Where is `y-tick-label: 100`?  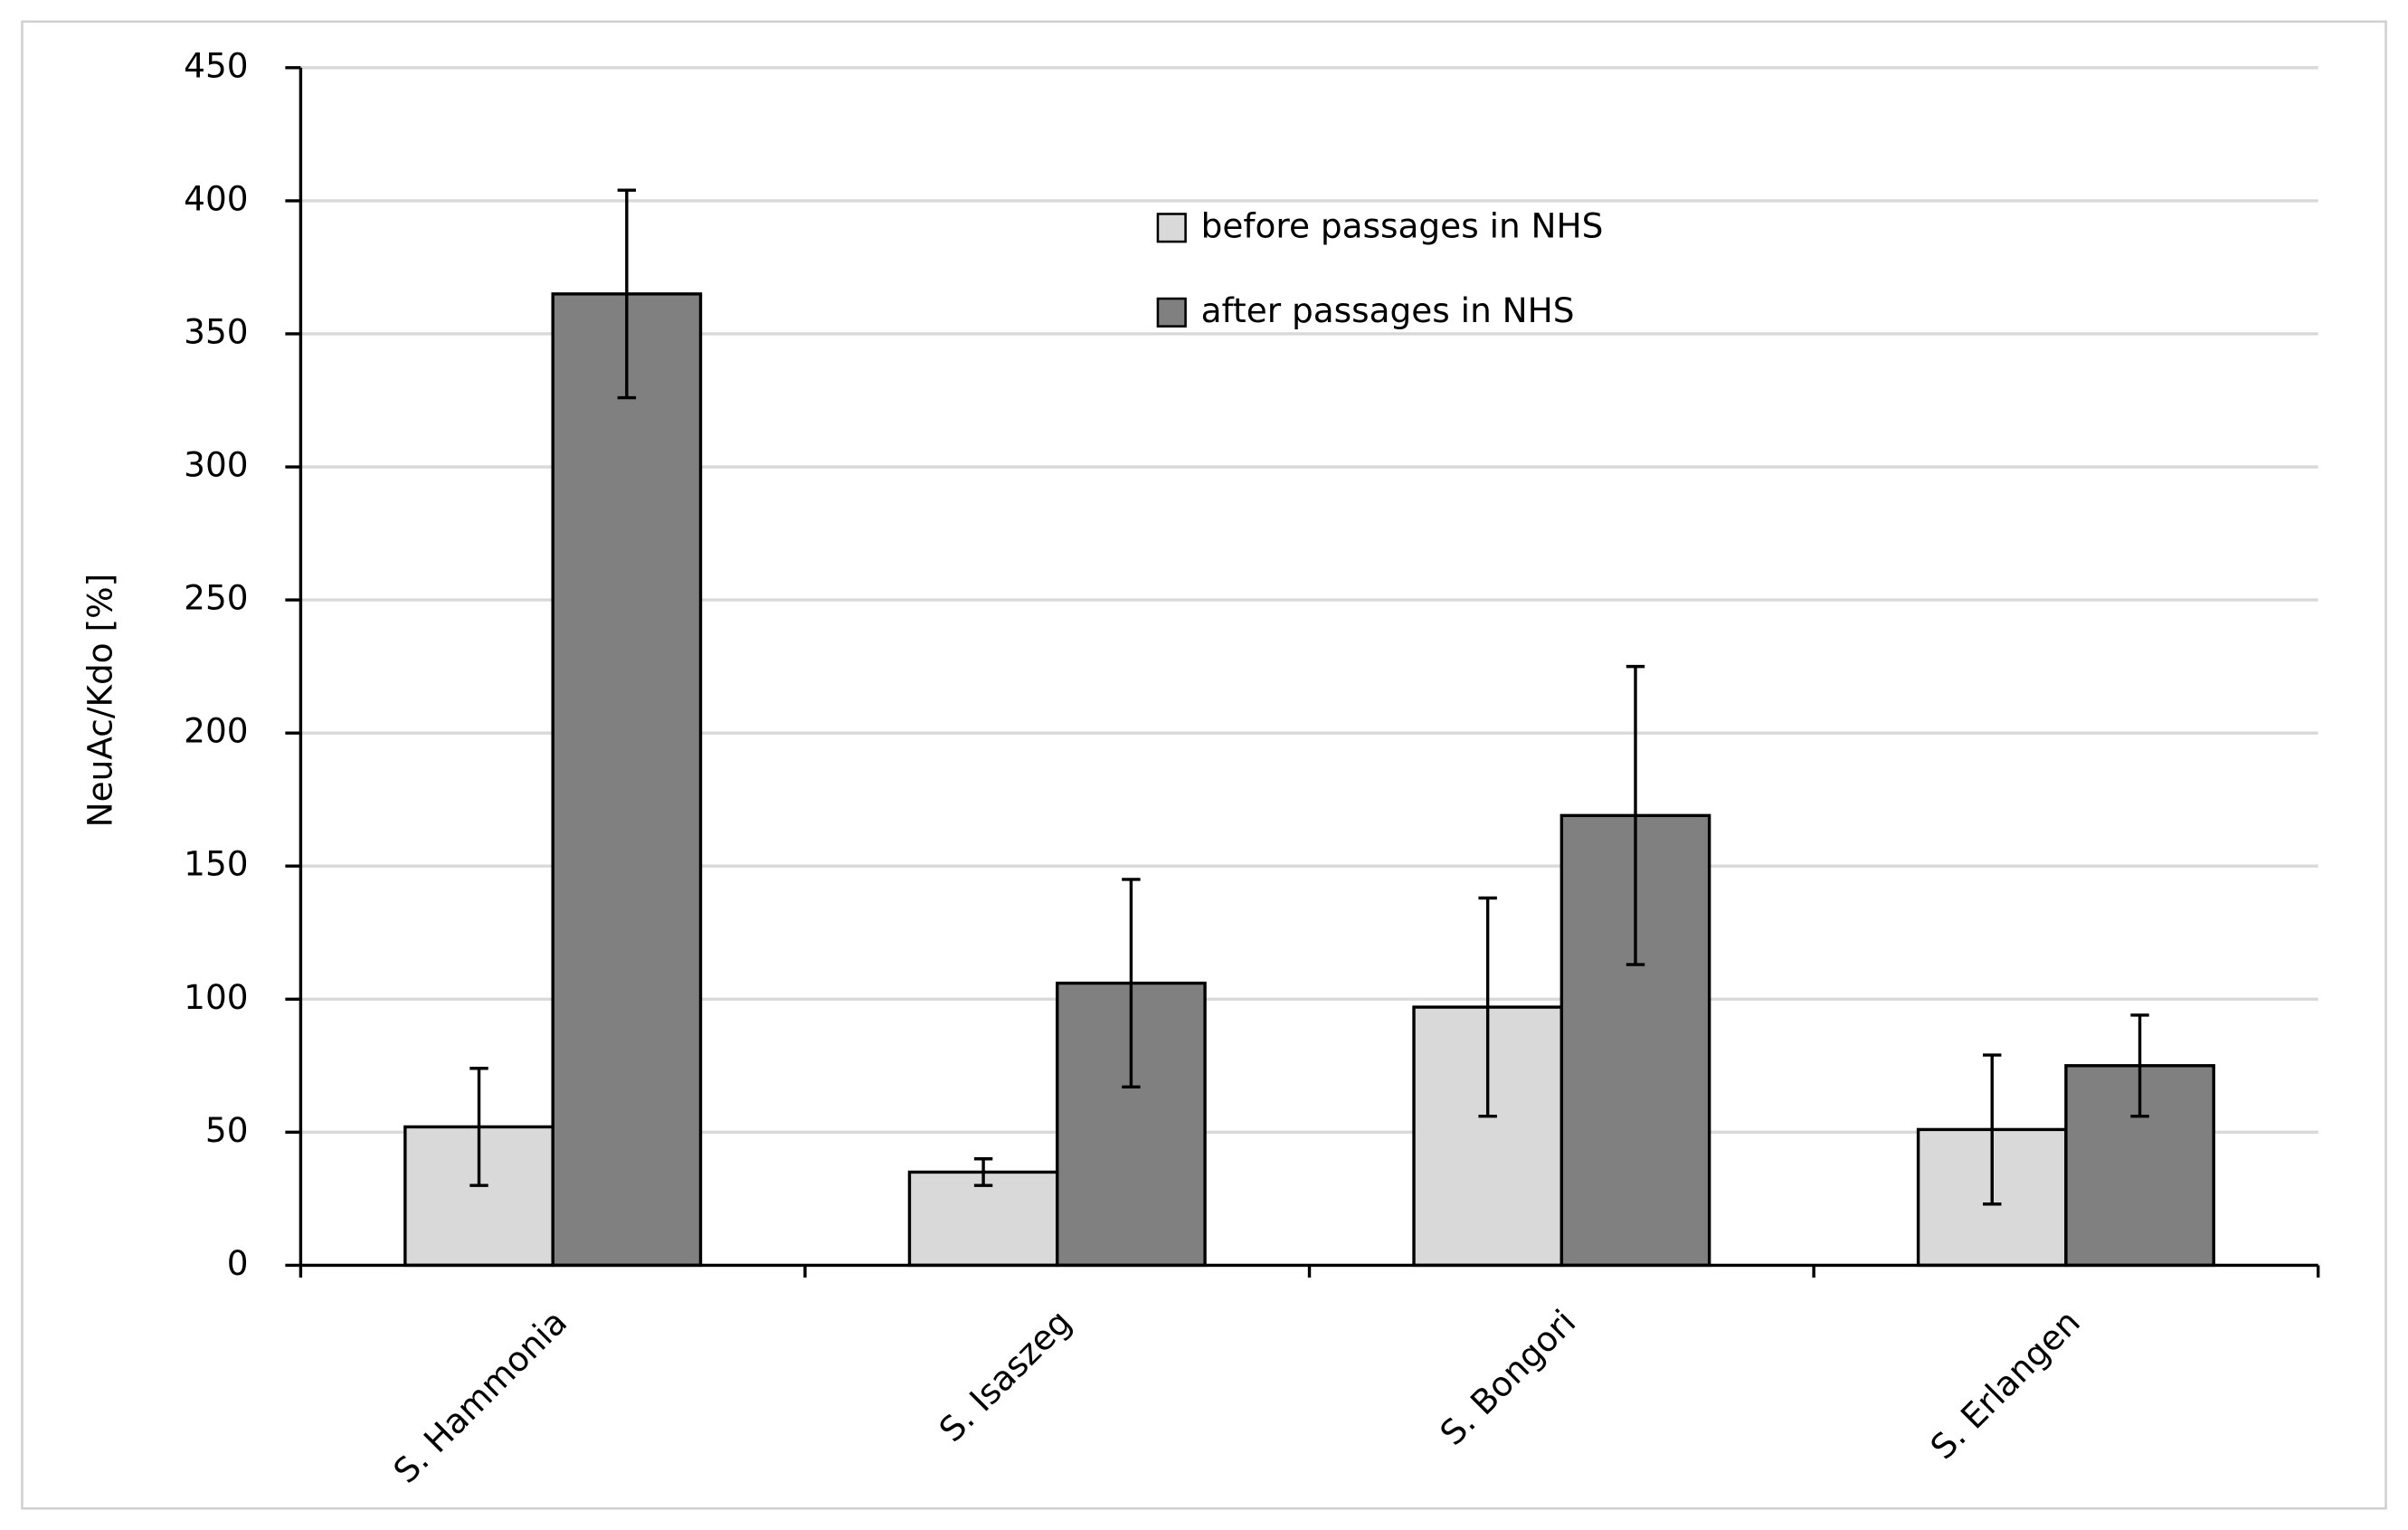 y-tick-label: 100 is located at coordinates (216, 997).